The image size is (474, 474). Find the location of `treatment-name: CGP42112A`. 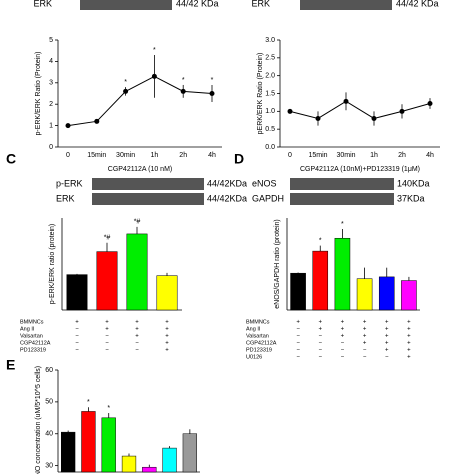

treatment-name: CGP42112A is located at coordinates (35, 343).